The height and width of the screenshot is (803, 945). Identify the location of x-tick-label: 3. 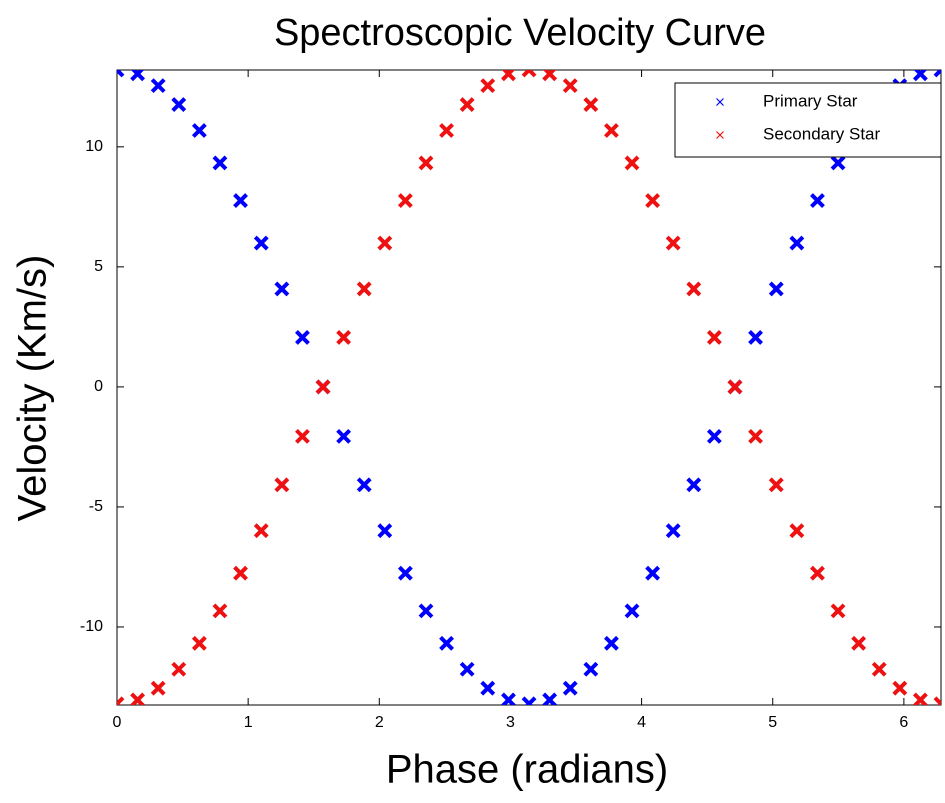
(510, 722).